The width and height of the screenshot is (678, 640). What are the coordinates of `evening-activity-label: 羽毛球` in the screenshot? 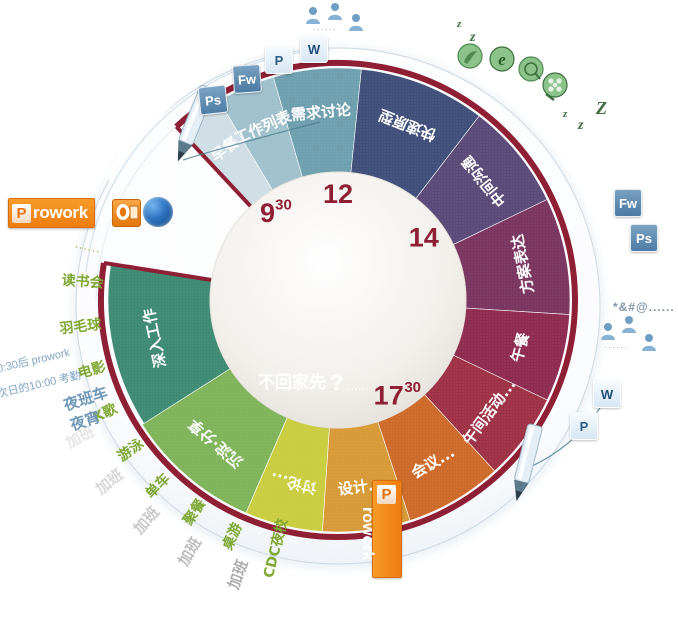 It's located at (81, 326).